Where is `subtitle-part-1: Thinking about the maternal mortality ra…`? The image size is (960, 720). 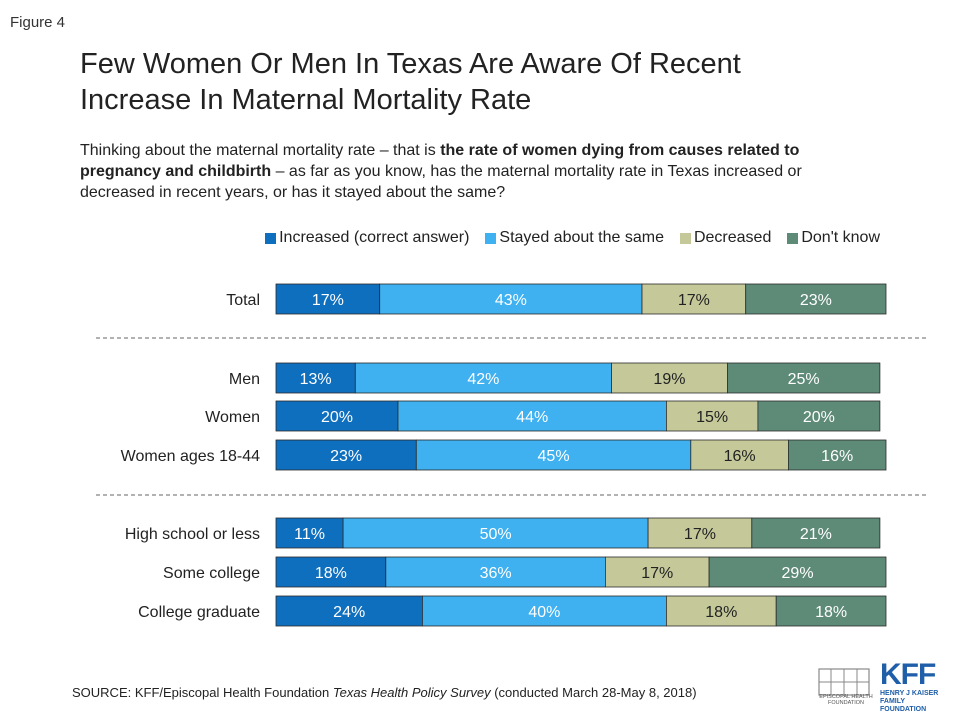 subtitle-part-1: Thinking about the maternal mortality ra… is located at coordinates (260, 150).